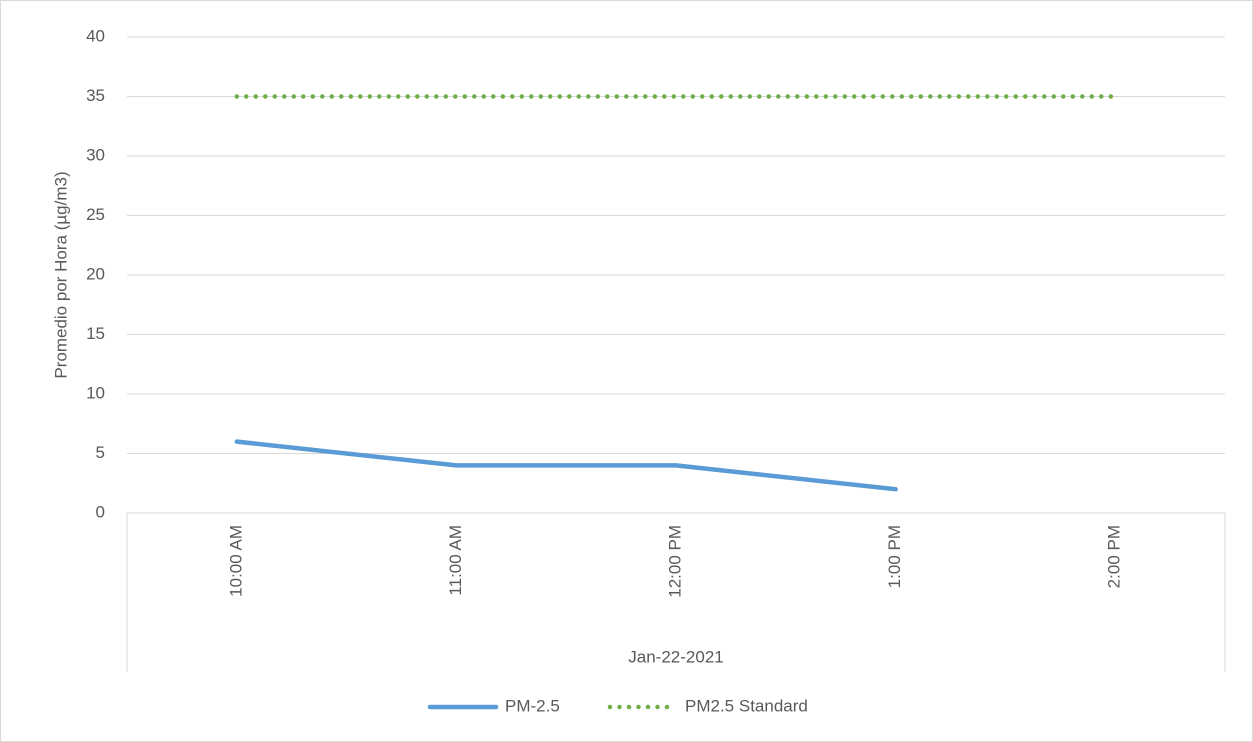  What do you see at coordinates (674, 561) in the screenshot?
I see `x-tick-label: 12:00 PM` at bounding box center [674, 561].